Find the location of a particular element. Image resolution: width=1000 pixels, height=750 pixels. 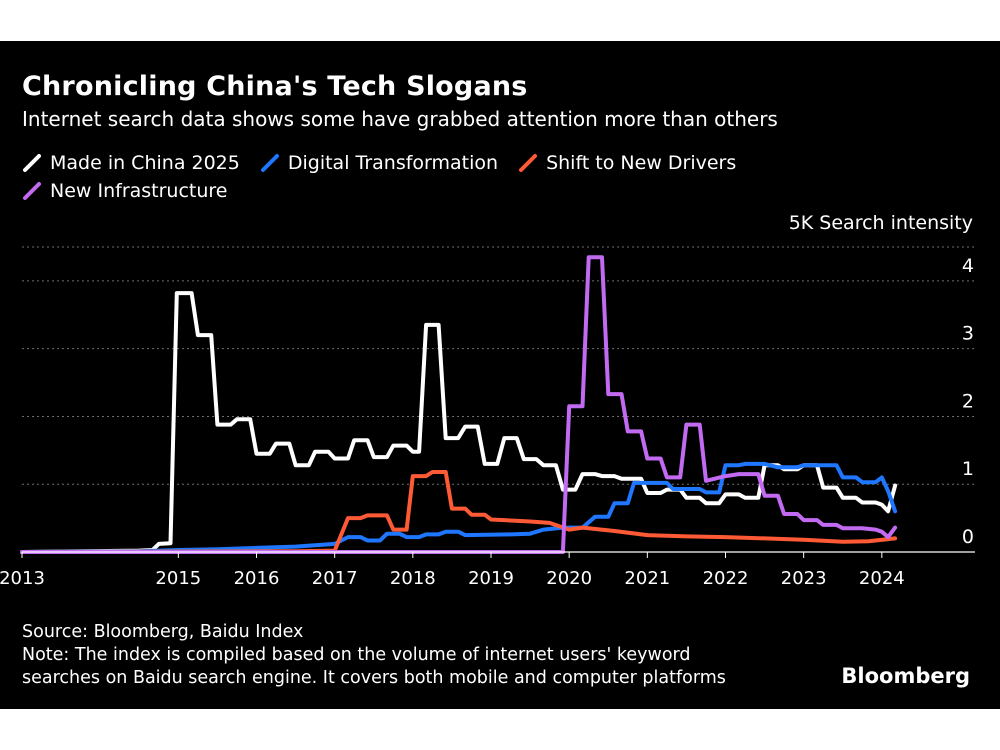

legend-row: New Infrastructure is located at coordinates (422, 191).